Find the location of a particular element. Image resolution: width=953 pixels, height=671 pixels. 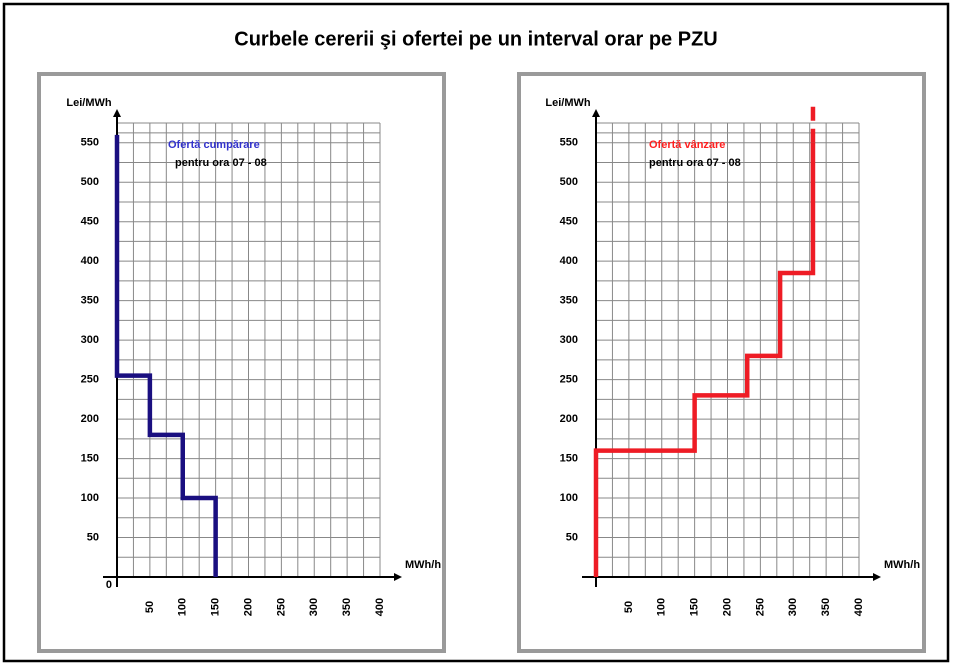

annotation: Ofertă vânzare is located at coordinates (687, 145).